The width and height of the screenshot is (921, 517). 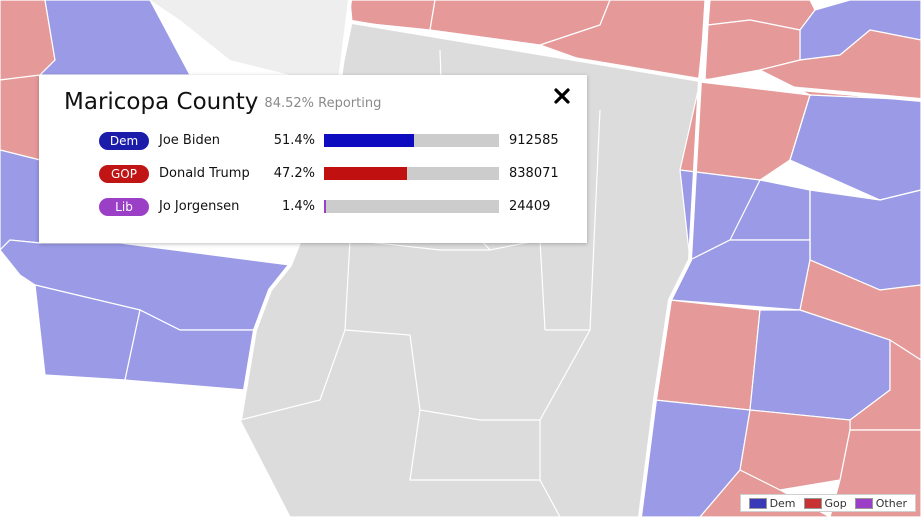 What do you see at coordinates (534, 173) in the screenshot?
I see `vote-count: 838071` at bounding box center [534, 173].